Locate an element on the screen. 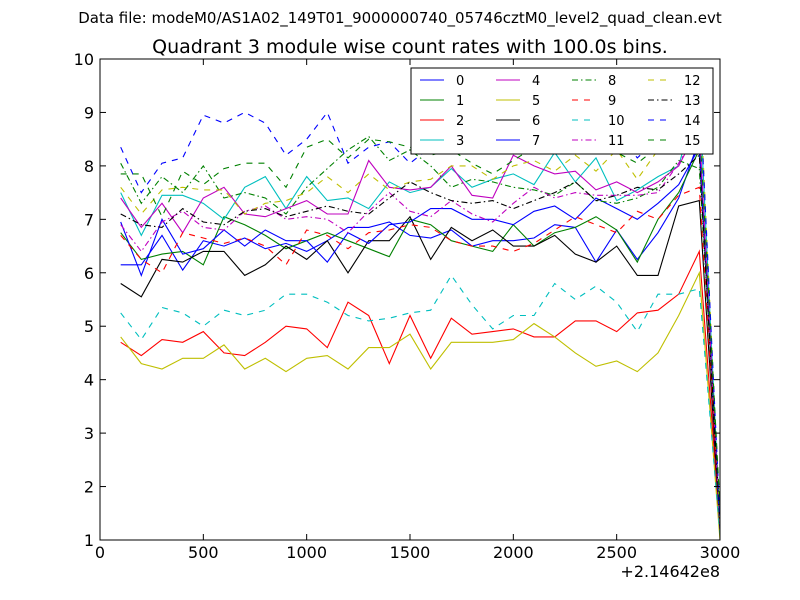  legend-label-8: 8 is located at coordinates (612, 81).